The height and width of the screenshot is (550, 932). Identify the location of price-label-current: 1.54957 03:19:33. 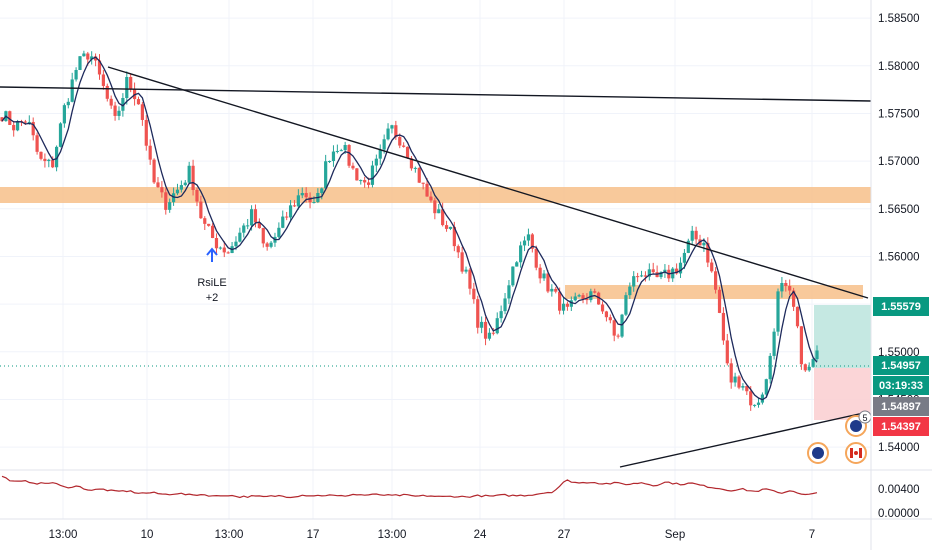
(901, 375).